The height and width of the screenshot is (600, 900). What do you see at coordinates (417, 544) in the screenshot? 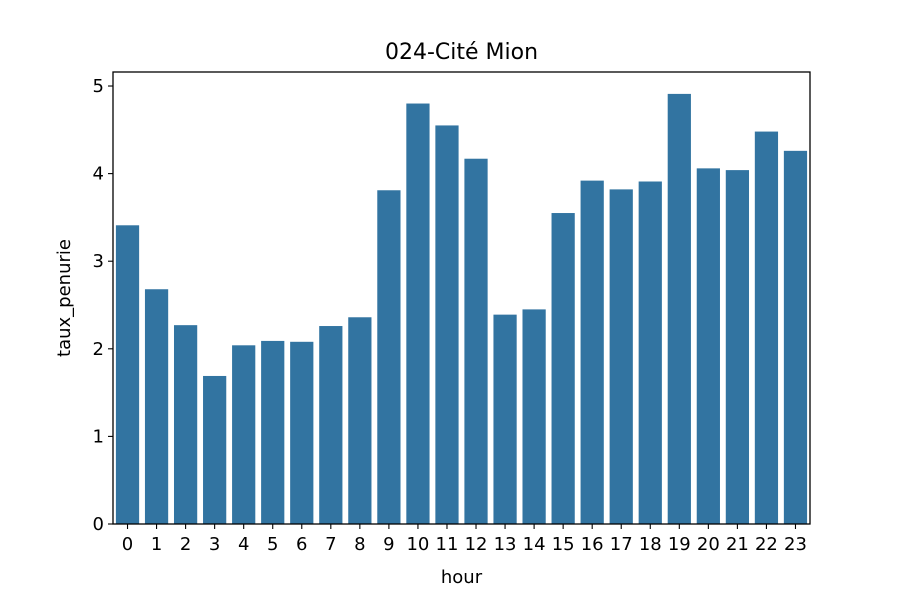
I see `x-tick-label: 10` at bounding box center [417, 544].